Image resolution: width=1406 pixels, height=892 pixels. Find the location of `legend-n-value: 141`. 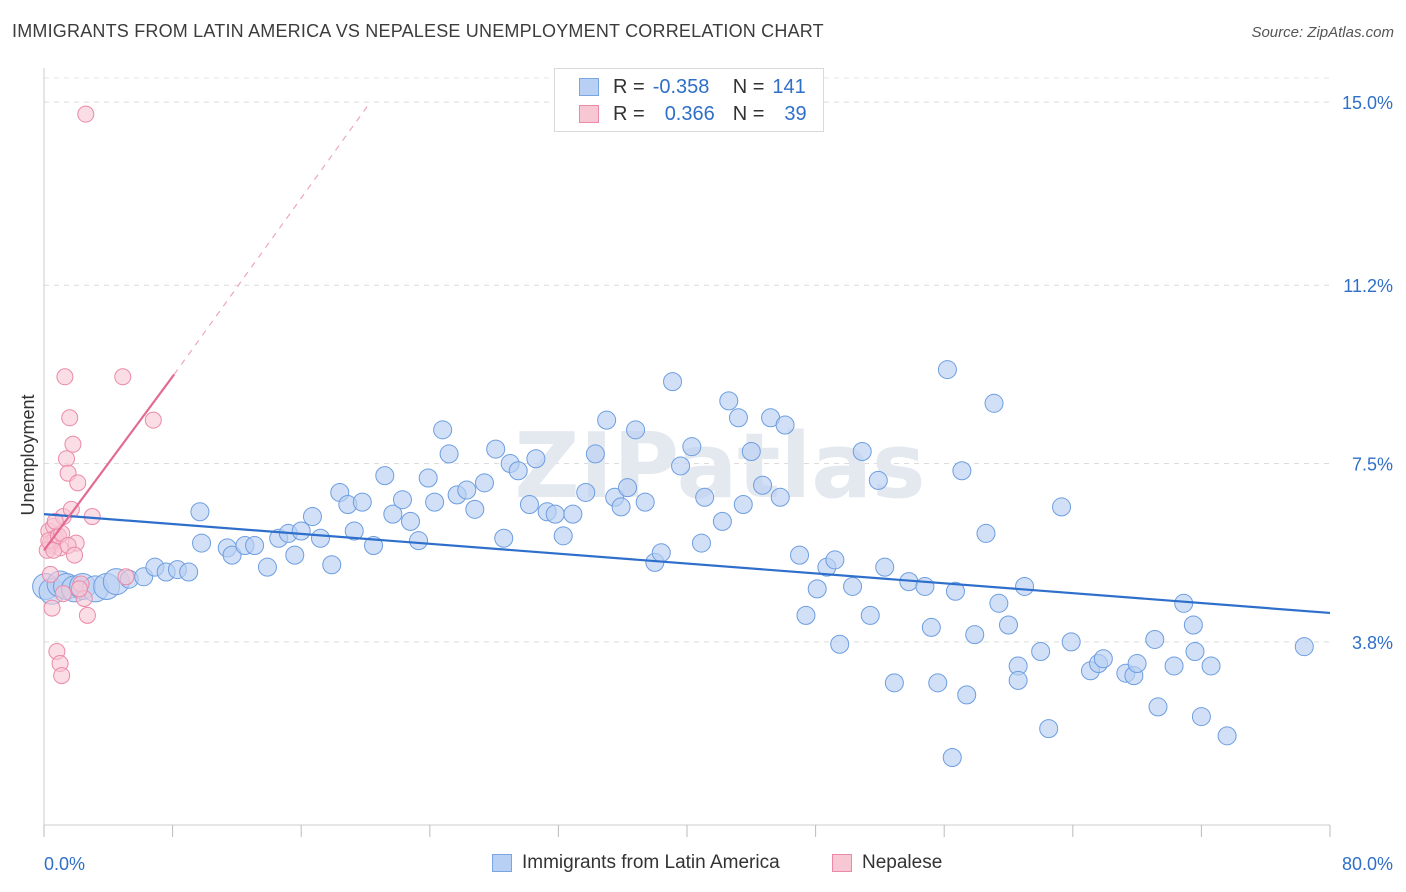

legend-n-value: 141 is located at coordinates (789, 86).